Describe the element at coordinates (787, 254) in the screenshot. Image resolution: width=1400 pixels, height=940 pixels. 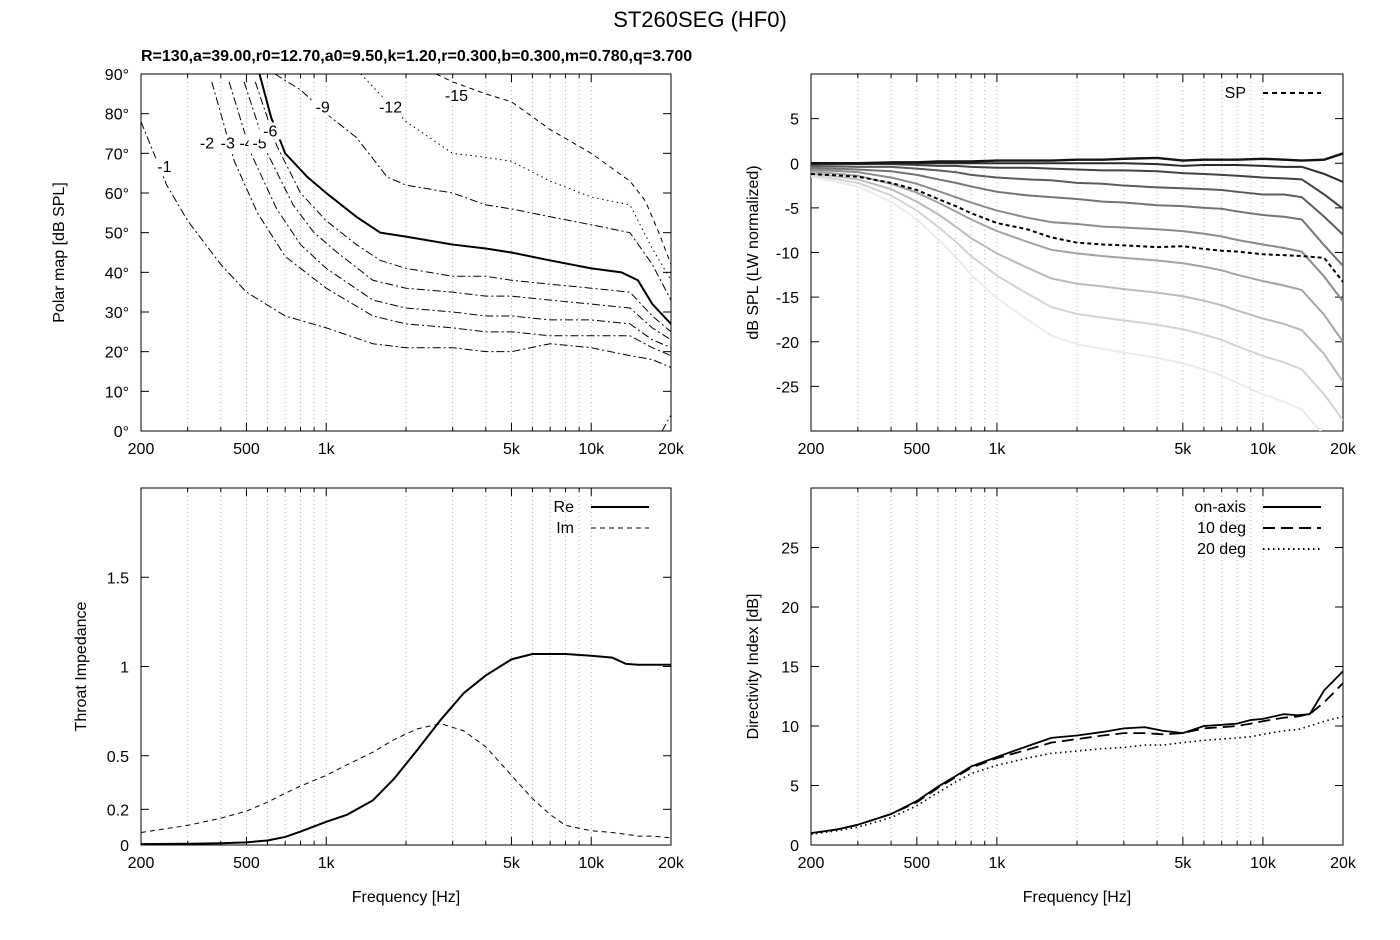
I see `spl-y-tick-label: -10` at that location.